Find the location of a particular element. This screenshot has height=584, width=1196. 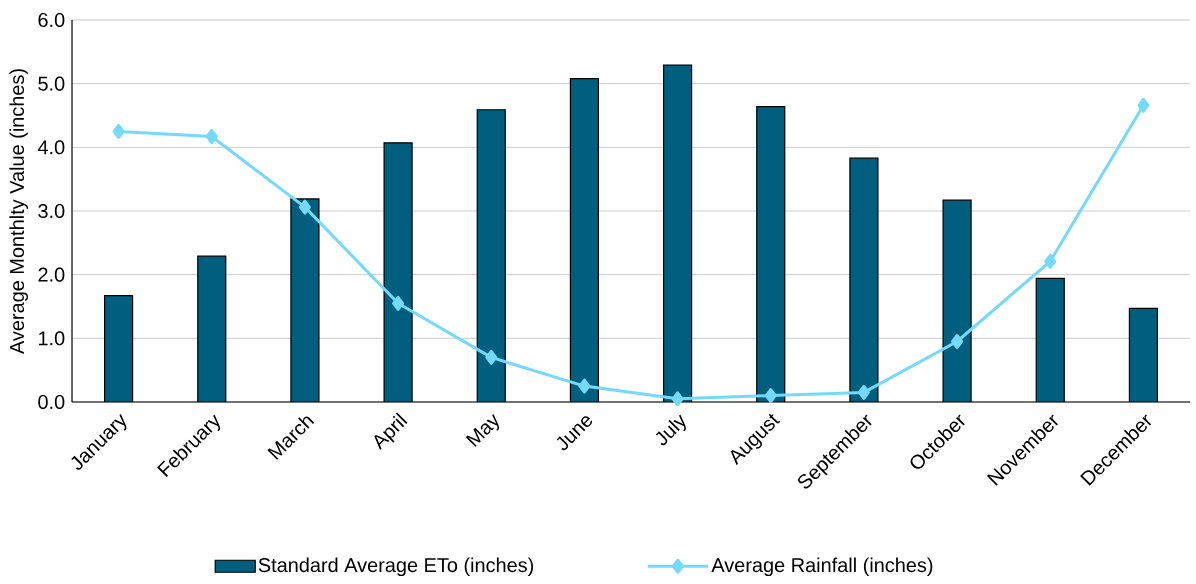

y-tick-label: 3.0 is located at coordinates (51, 211).